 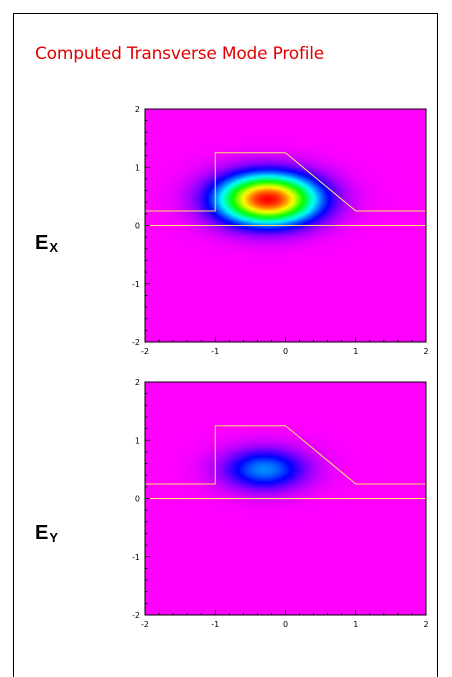 I want to click on ex-label-sub: X, so click(x=54, y=247).